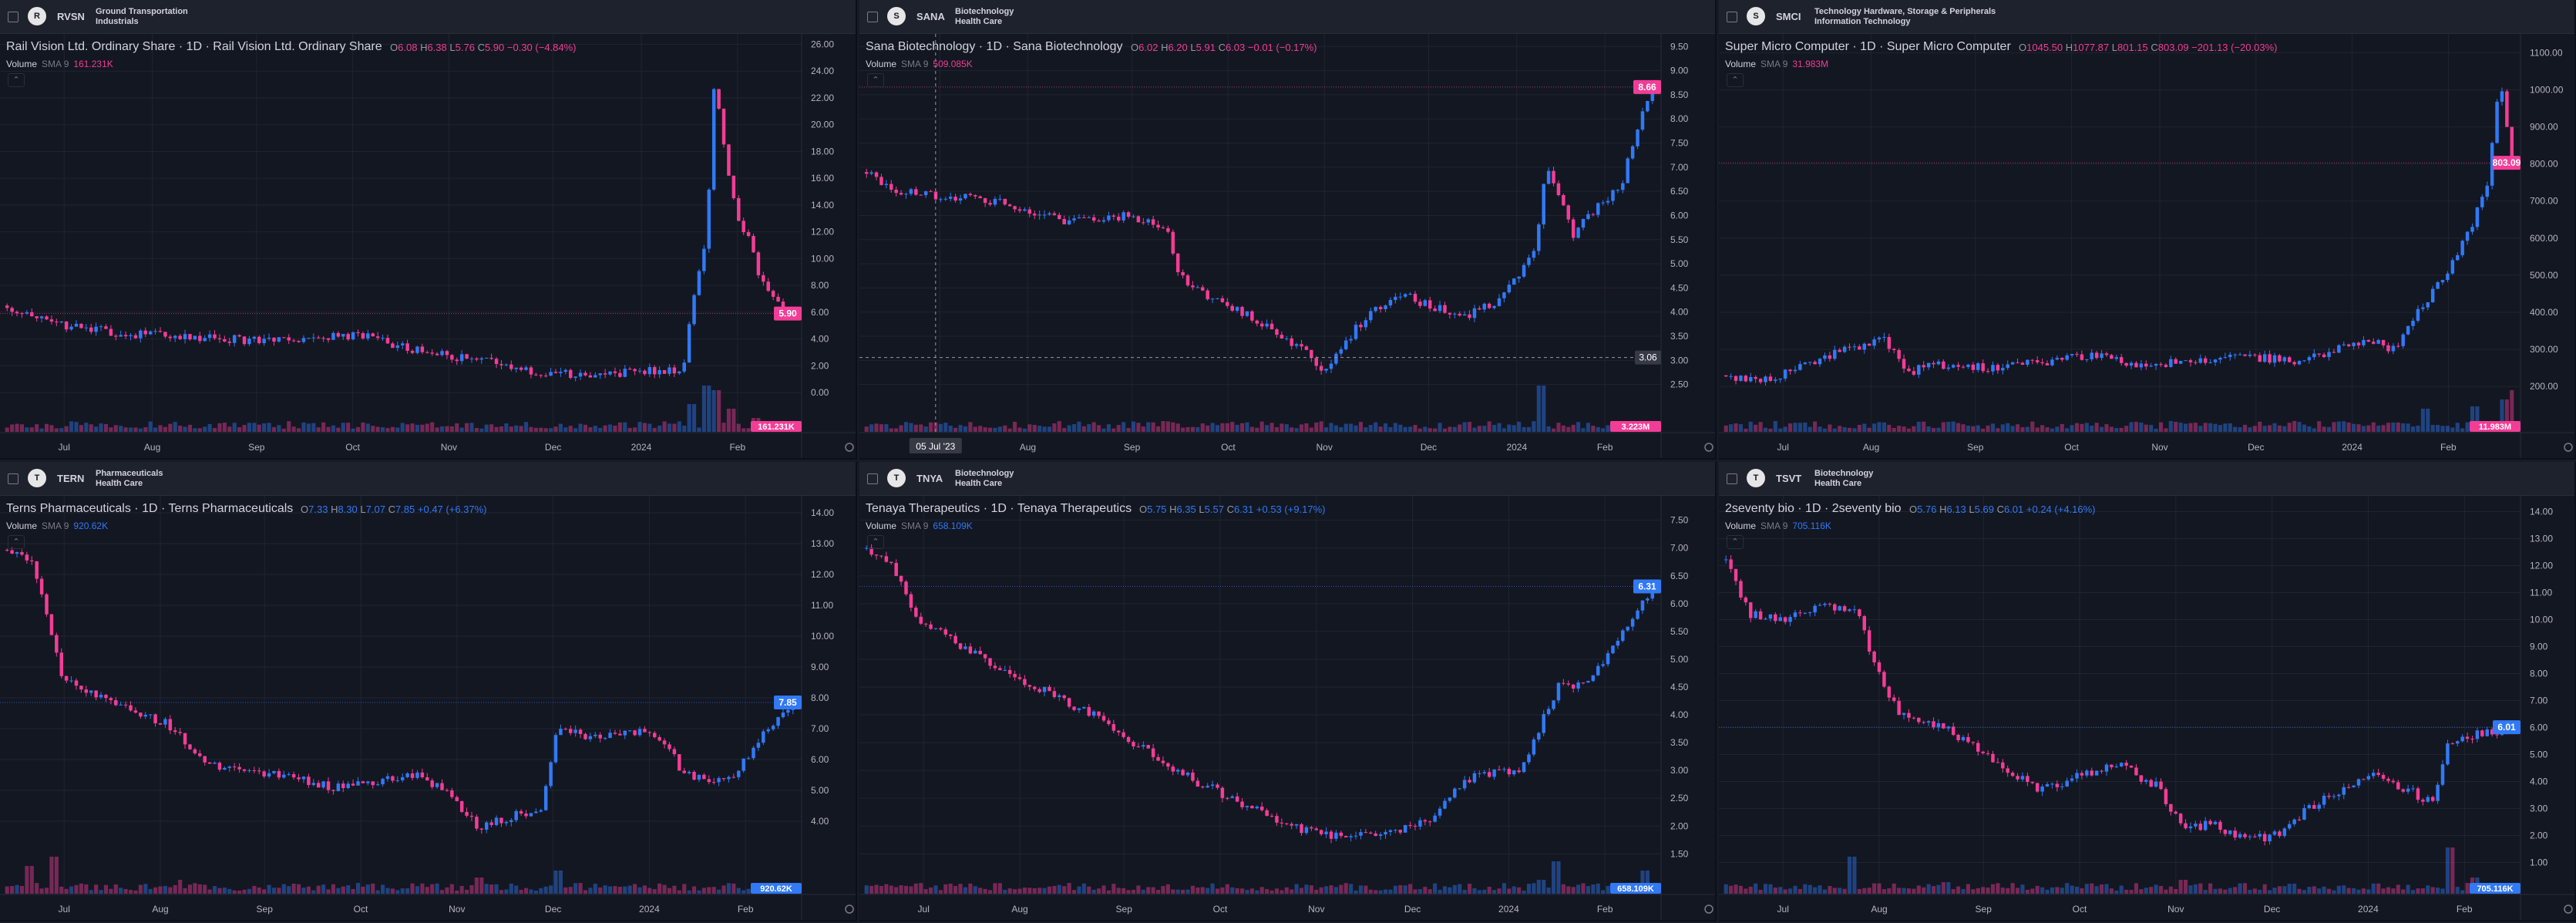 The width and height of the screenshot is (2576, 923). Describe the element at coordinates (1813, 508) in the screenshot. I see `symbol-title: 2seventy bio · 1D · 2seventy bio` at that location.